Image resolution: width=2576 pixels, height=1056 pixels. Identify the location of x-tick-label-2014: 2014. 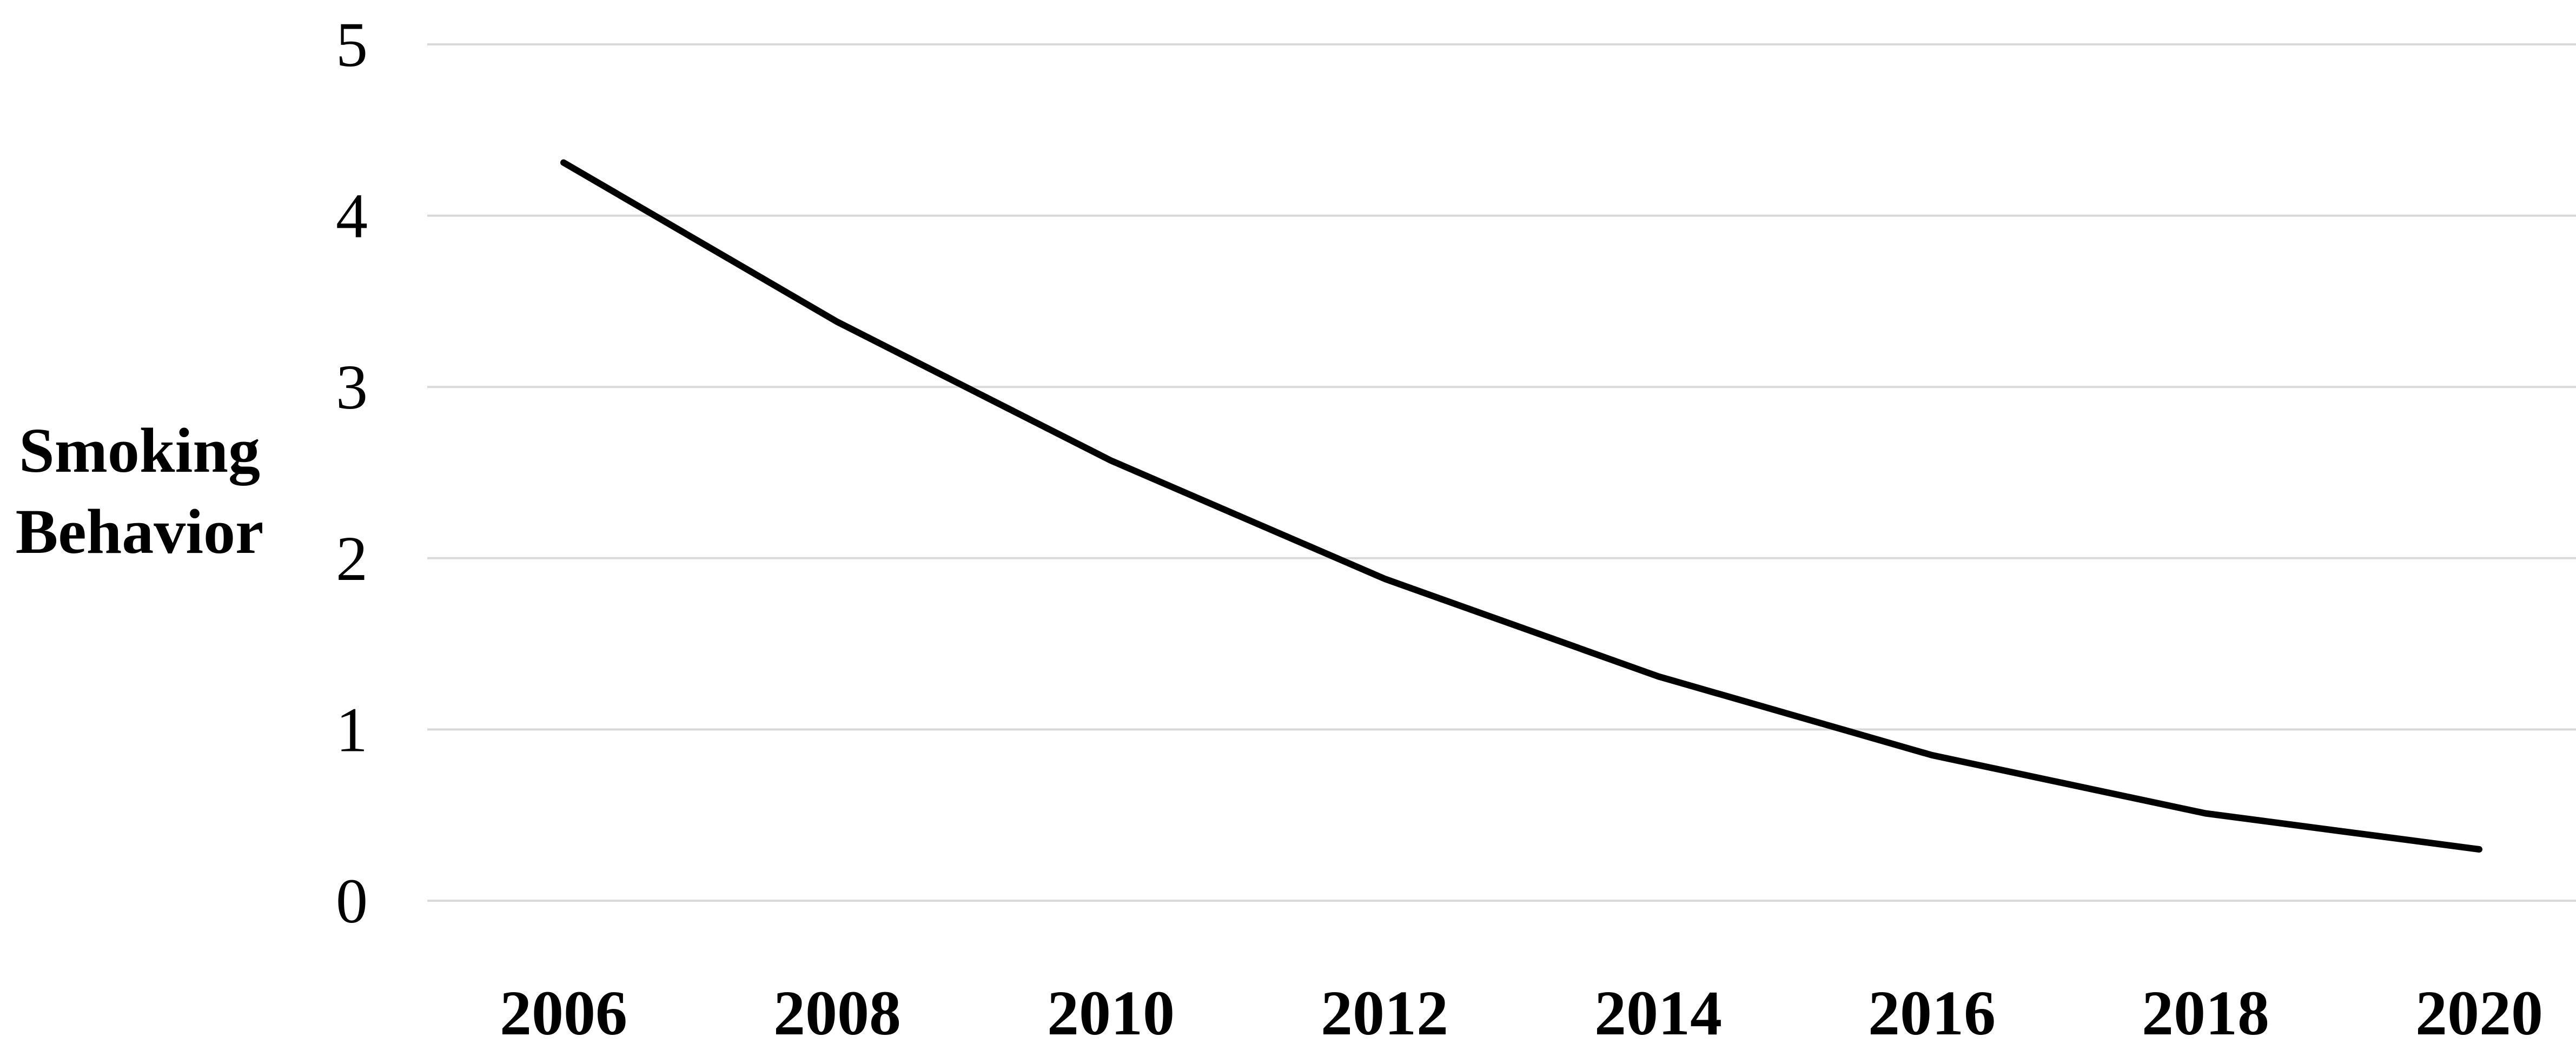
(1658, 1013).